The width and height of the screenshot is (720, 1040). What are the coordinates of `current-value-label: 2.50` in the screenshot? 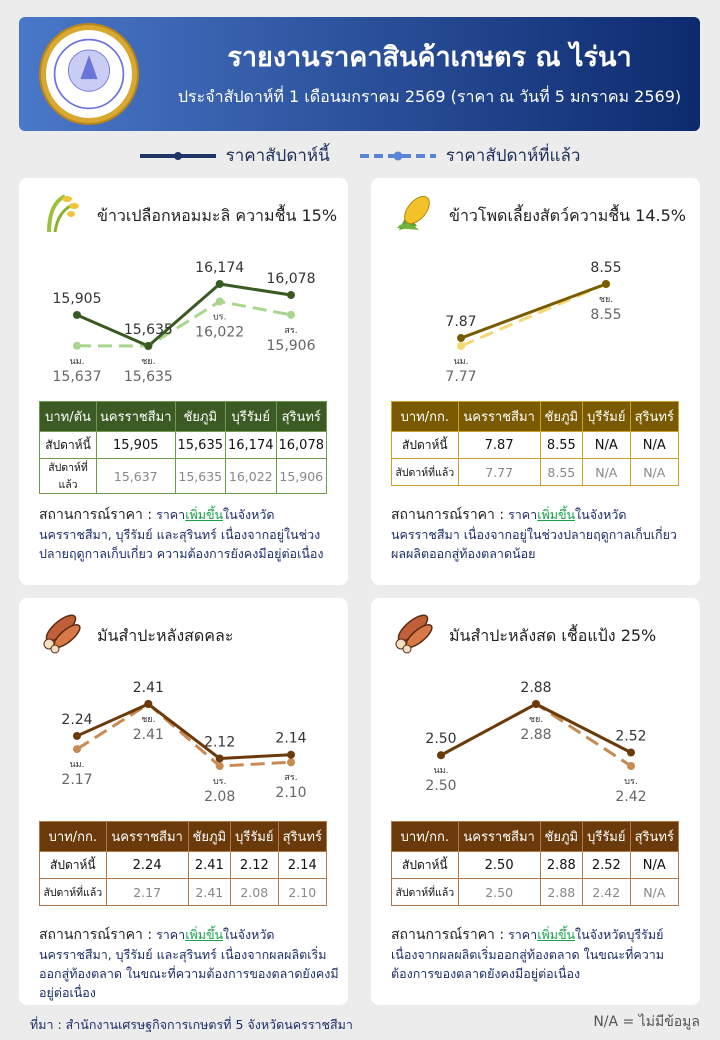 It's located at (440, 739).